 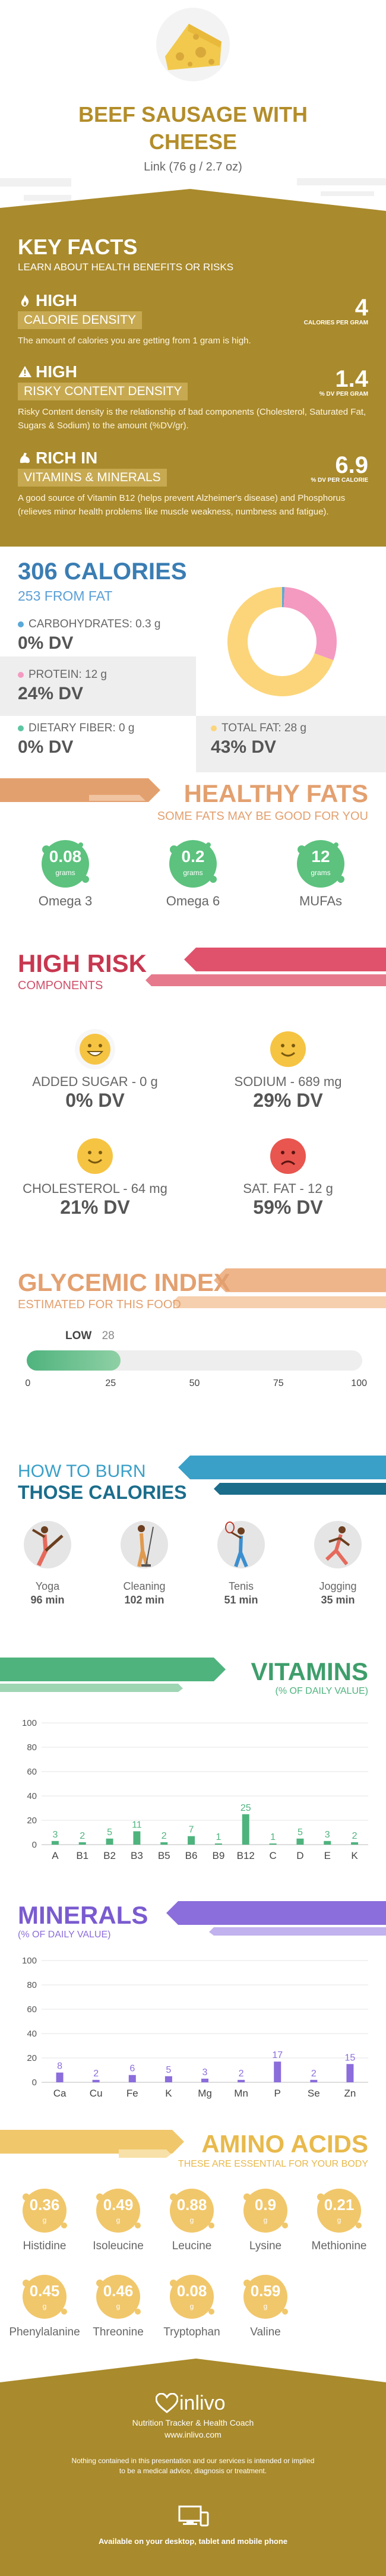 I want to click on macro-label: PROTEIN: 12 g, so click(x=68, y=674).